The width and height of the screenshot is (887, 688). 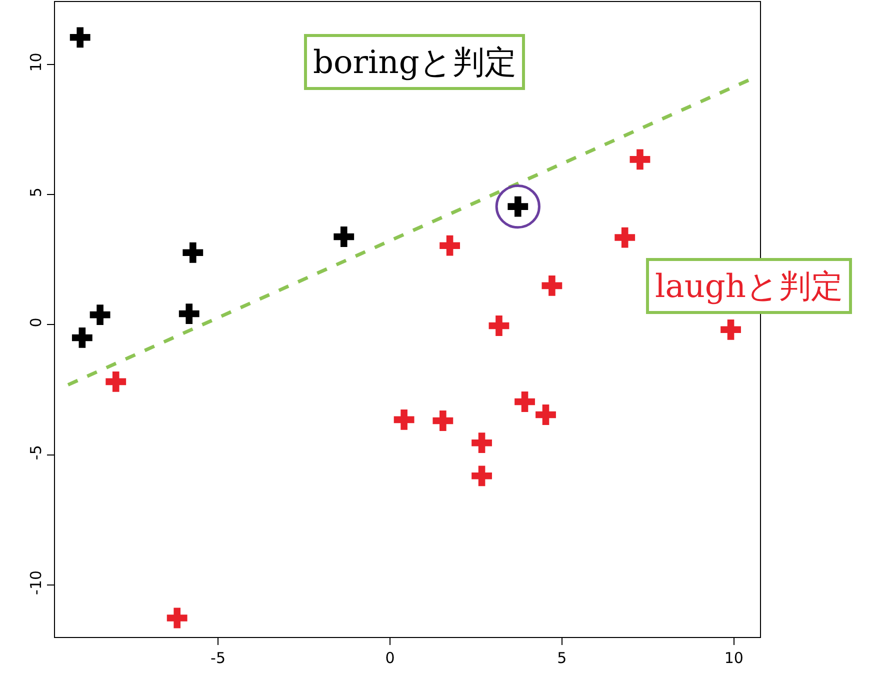 What do you see at coordinates (36, 582) in the screenshot?
I see `y-tick-label: -10` at bounding box center [36, 582].